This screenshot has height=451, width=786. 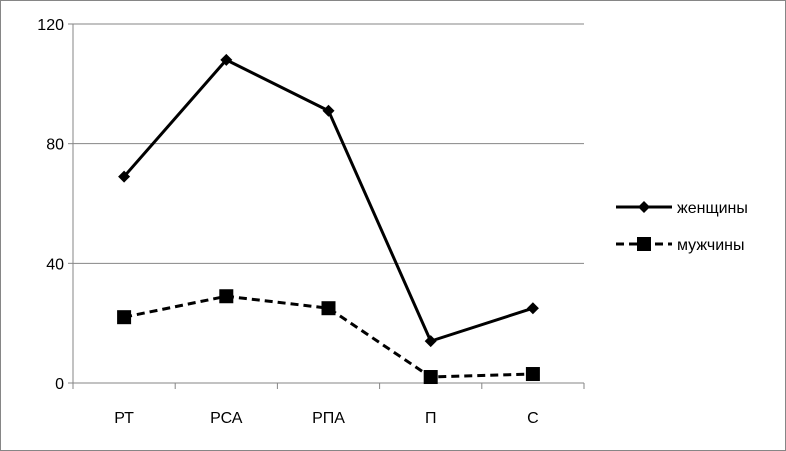 What do you see at coordinates (431, 418) in the screenshot?
I see `x-tick-label: П` at bounding box center [431, 418].